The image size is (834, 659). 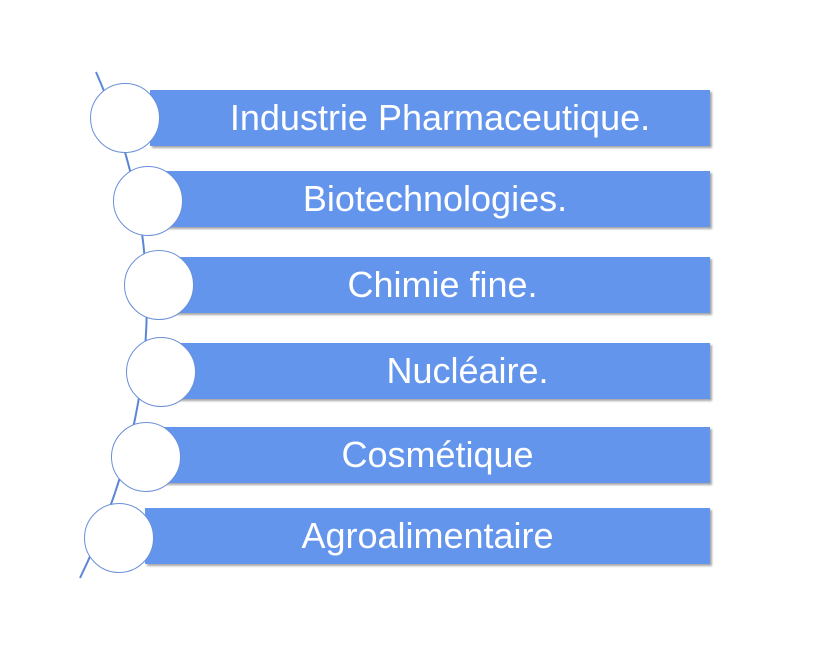 What do you see at coordinates (159, 285) in the screenshot?
I see `list-item-node-3-icon` at bounding box center [159, 285].